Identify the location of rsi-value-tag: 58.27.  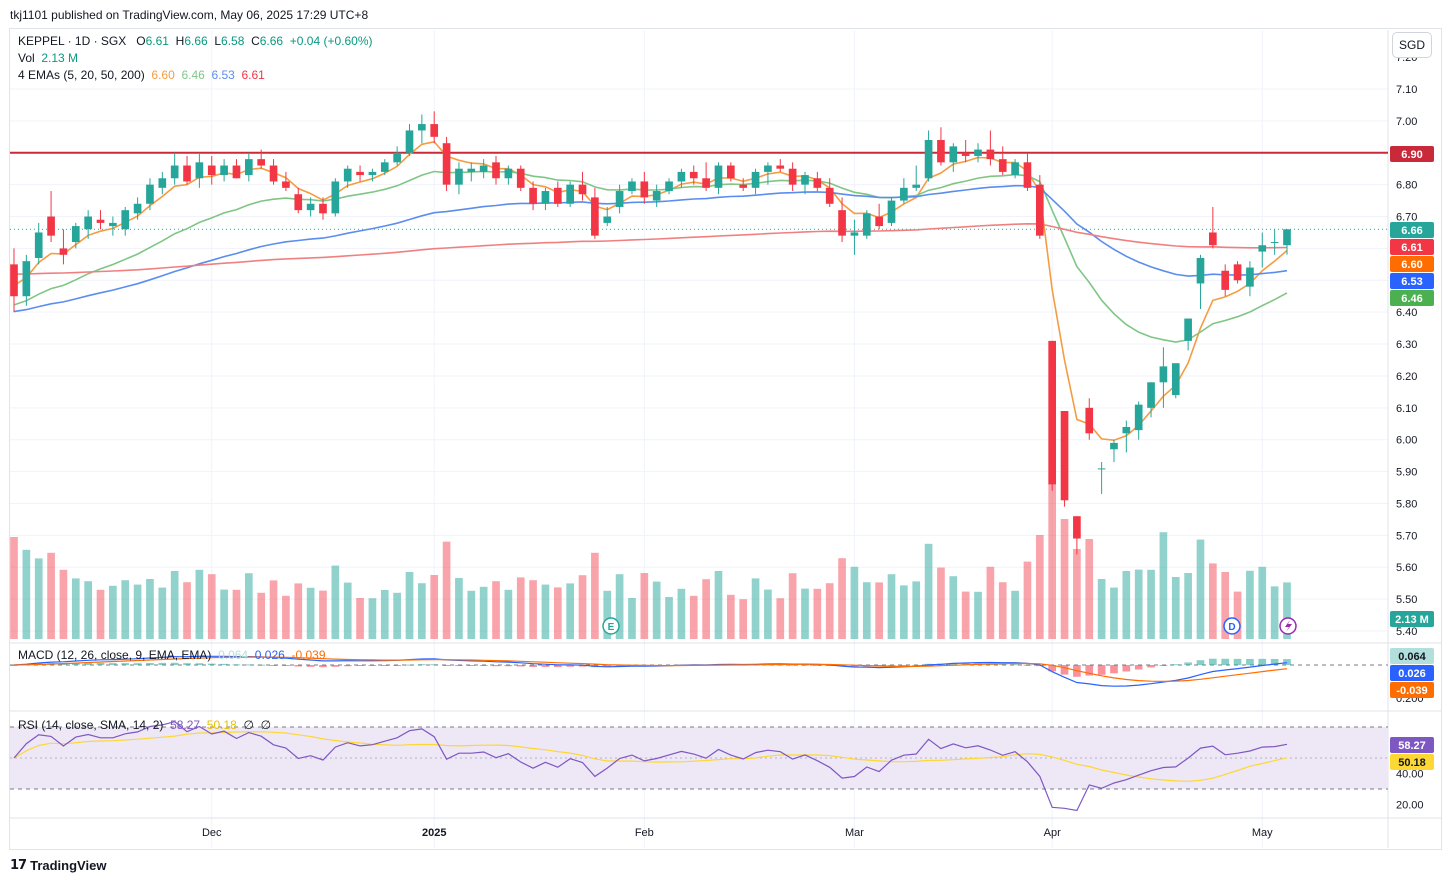
(1412, 746).